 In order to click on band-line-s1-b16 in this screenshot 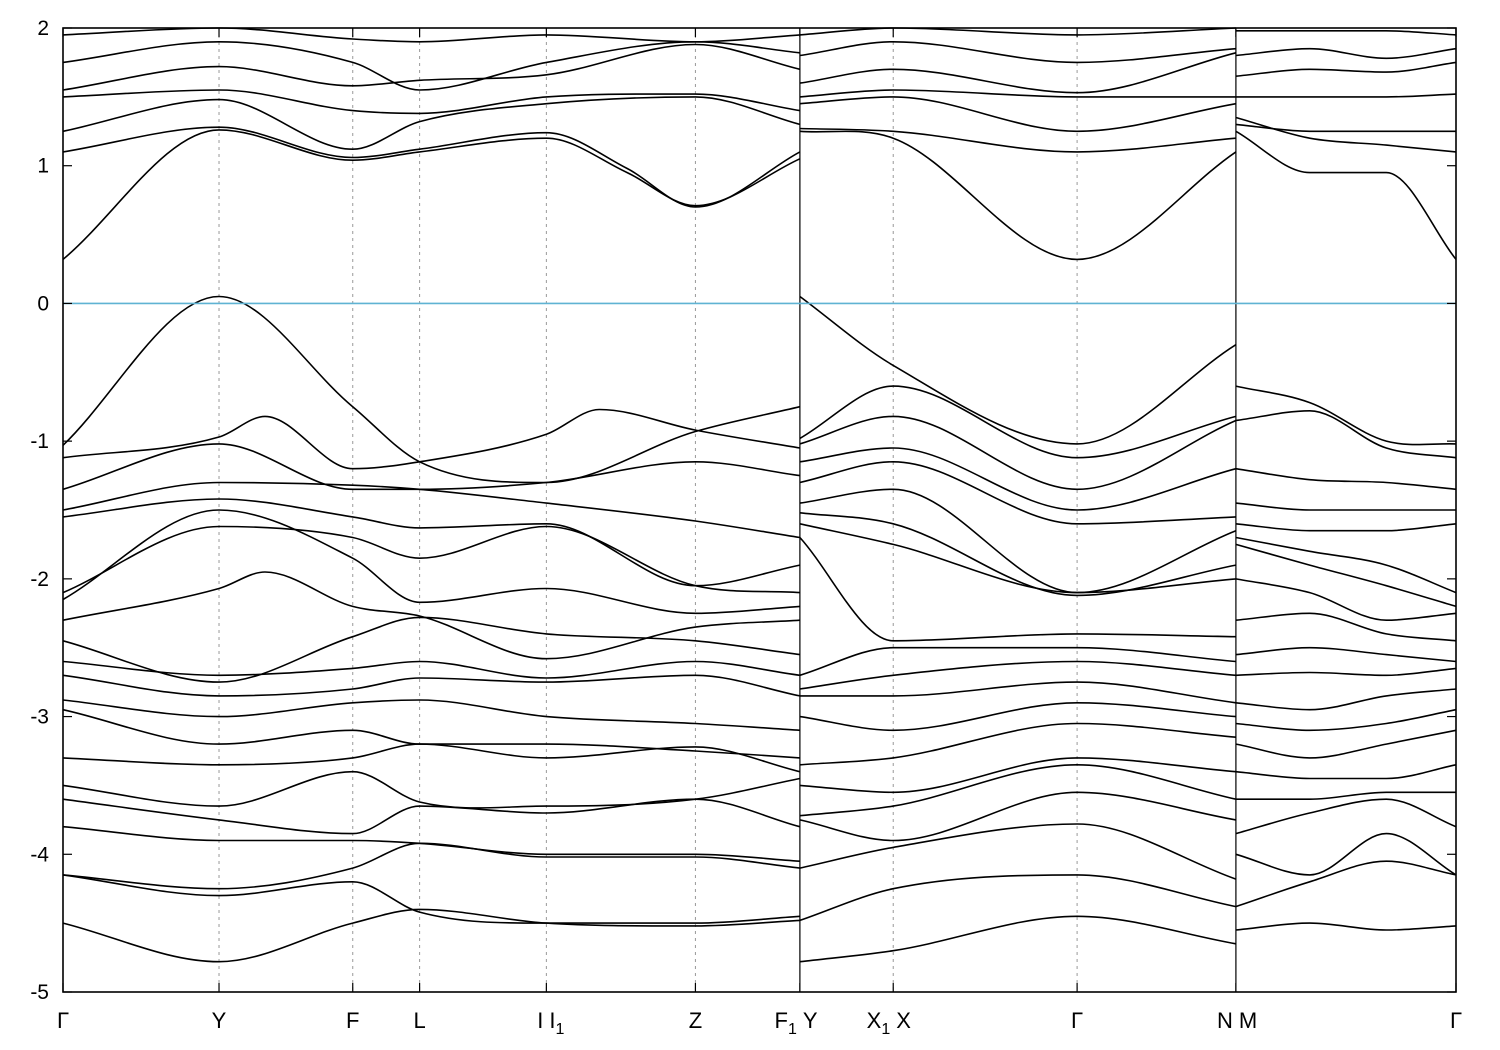, I will do `click(431, 649)`.